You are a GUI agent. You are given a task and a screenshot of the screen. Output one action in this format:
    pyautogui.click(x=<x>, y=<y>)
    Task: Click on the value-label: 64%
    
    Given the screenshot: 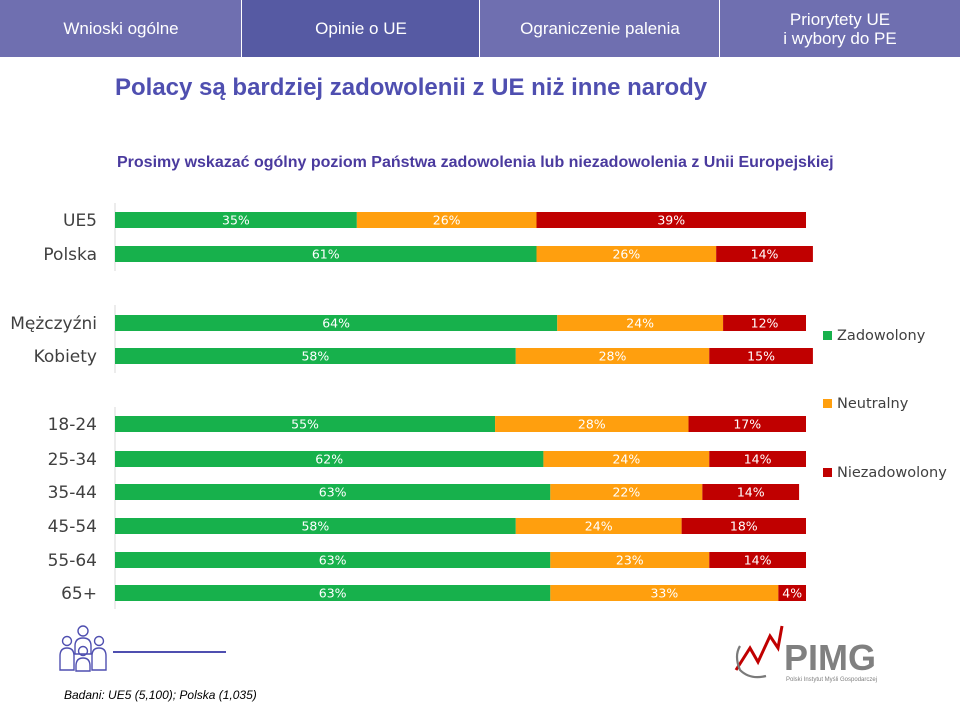 What is the action you would take?
    pyautogui.click(x=336, y=323)
    